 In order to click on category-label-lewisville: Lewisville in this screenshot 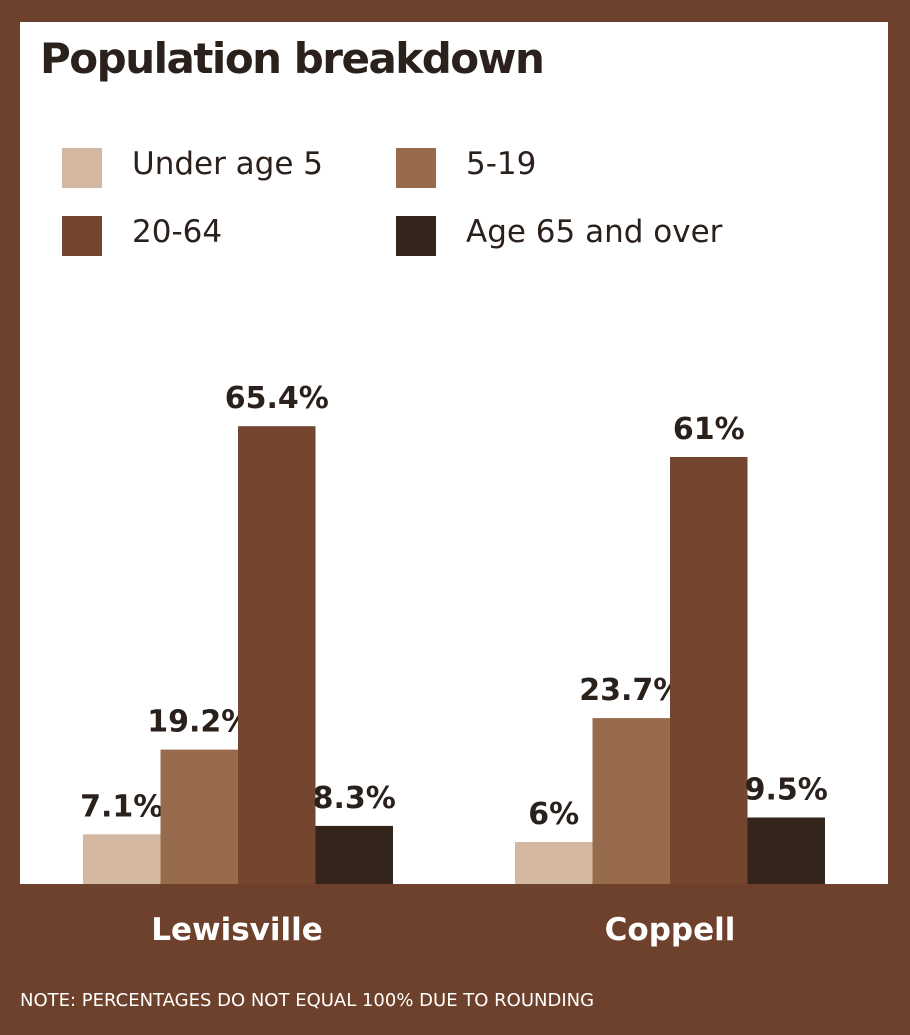, I will do `click(237, 930)`.